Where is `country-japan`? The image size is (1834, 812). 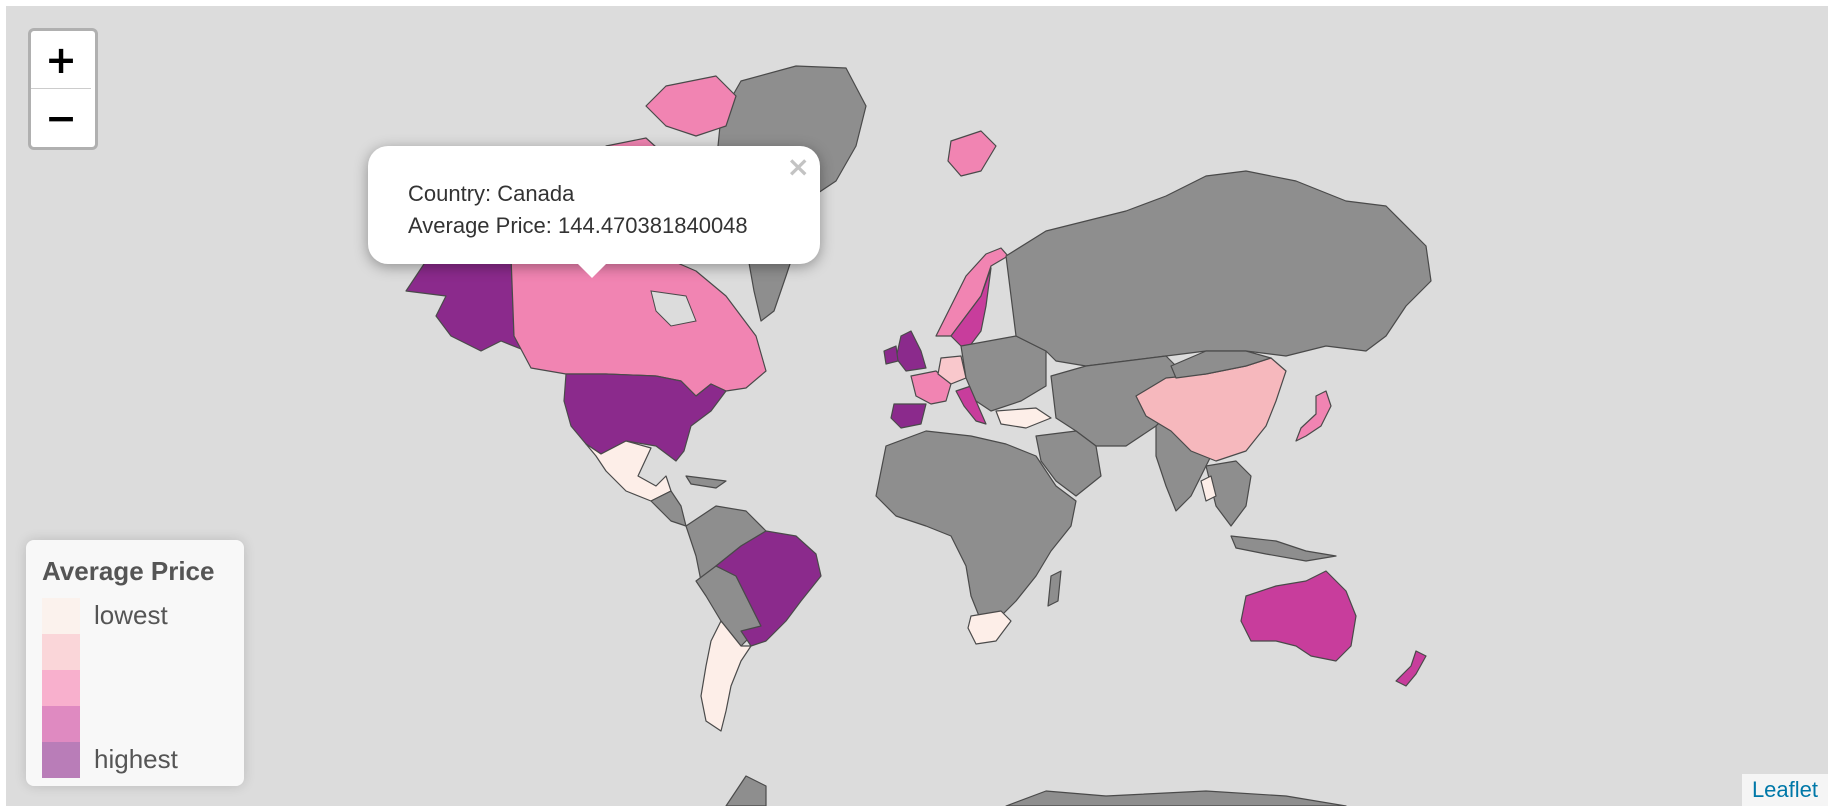
country-japan is located at coordinates (1313, 416).